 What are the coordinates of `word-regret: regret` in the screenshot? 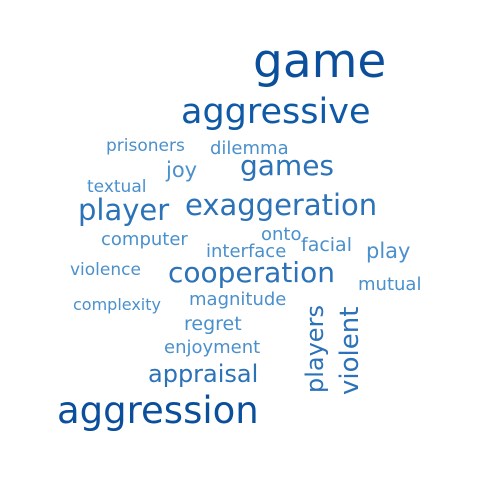 It's located at (213, 324).